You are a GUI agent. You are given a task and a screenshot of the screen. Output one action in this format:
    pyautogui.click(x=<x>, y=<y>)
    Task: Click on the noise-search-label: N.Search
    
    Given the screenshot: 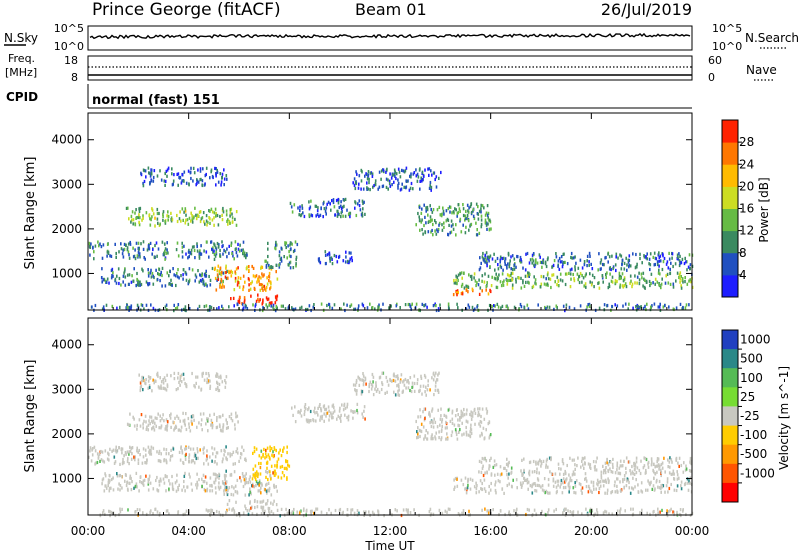 What is the action you would take?
    pyautogui.click(x=772, y=38)
    